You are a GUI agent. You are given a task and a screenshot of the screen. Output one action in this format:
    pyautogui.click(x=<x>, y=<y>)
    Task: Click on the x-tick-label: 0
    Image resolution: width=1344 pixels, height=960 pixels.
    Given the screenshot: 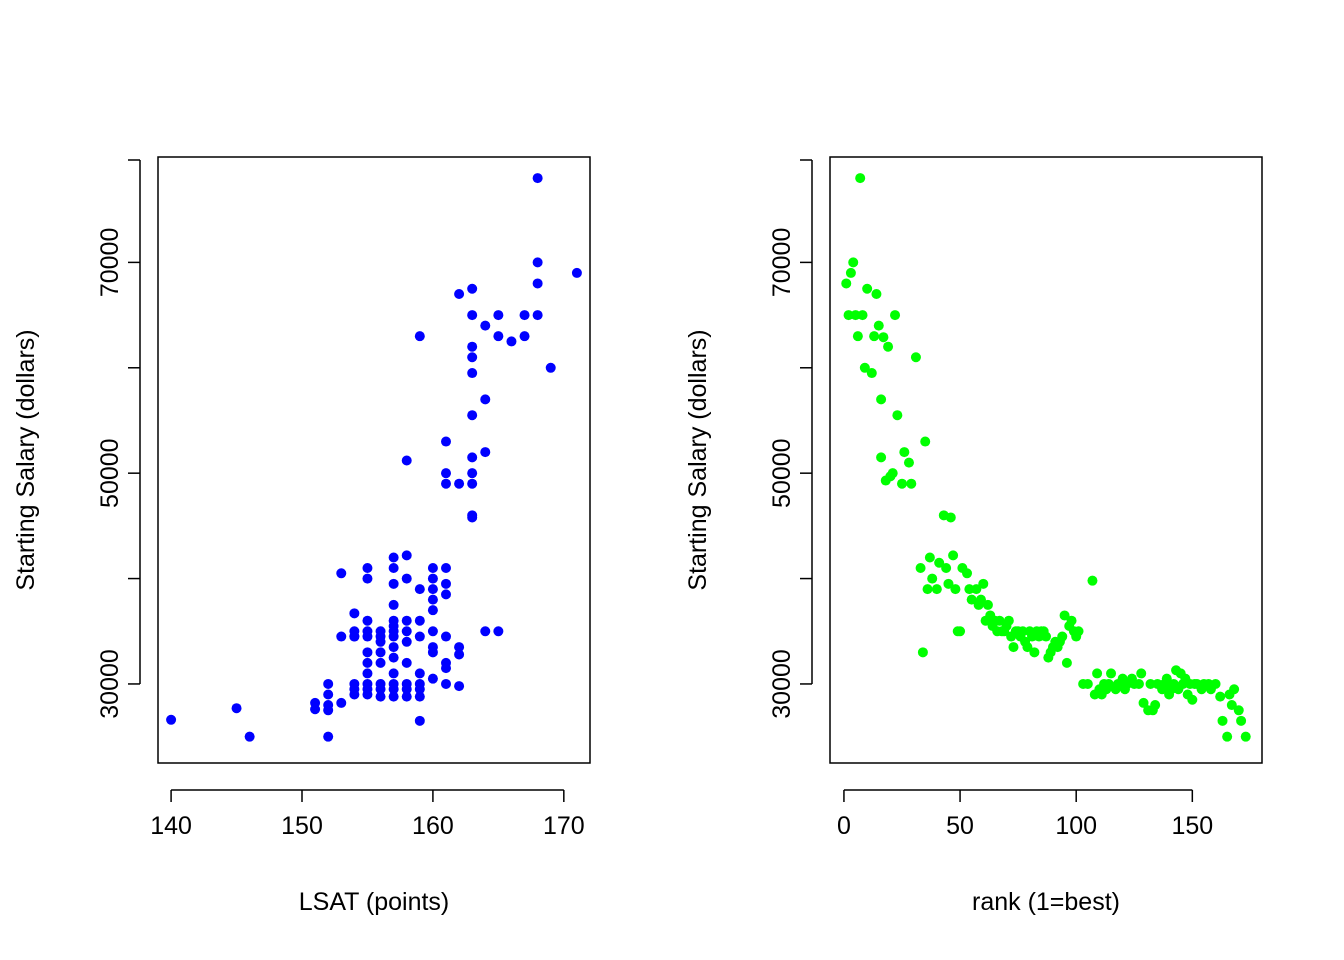 What is the action you would take?
    pyautogui.click(x=844, y=826)
    